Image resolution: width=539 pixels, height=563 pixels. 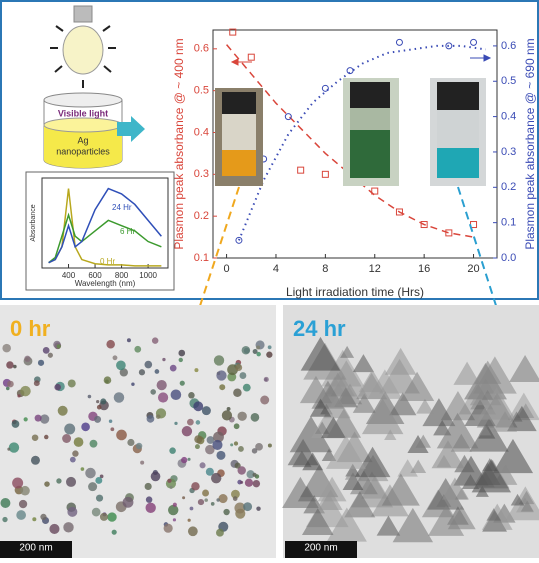 I want to click on x-axis-label: Wavelength (nm), so click(x=105, y=283).